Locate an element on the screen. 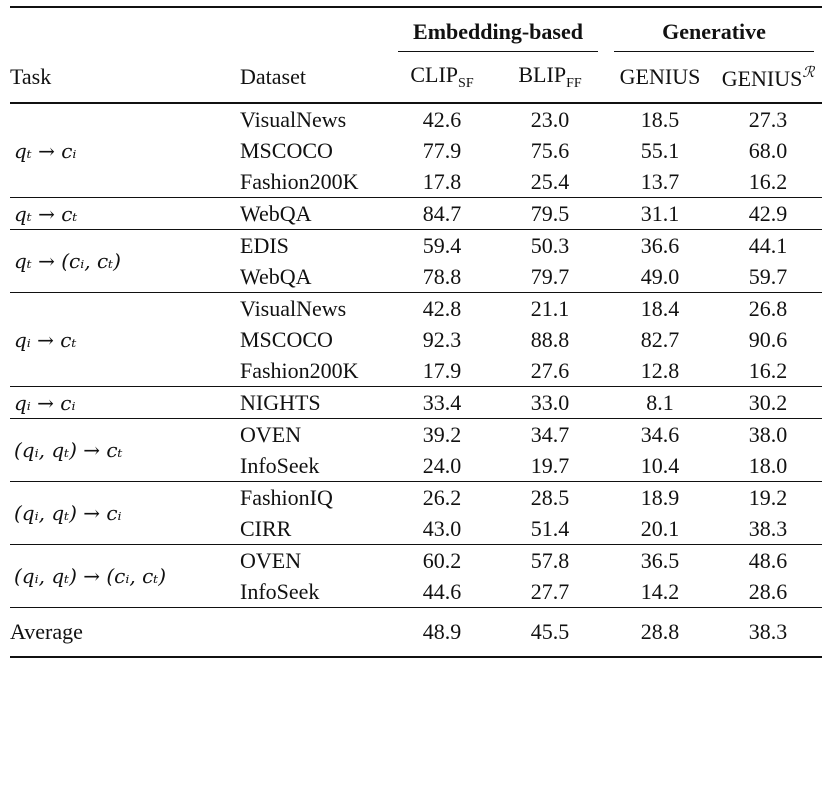  column-header-blip: BLIPFF is located at coordinates (550, 77).